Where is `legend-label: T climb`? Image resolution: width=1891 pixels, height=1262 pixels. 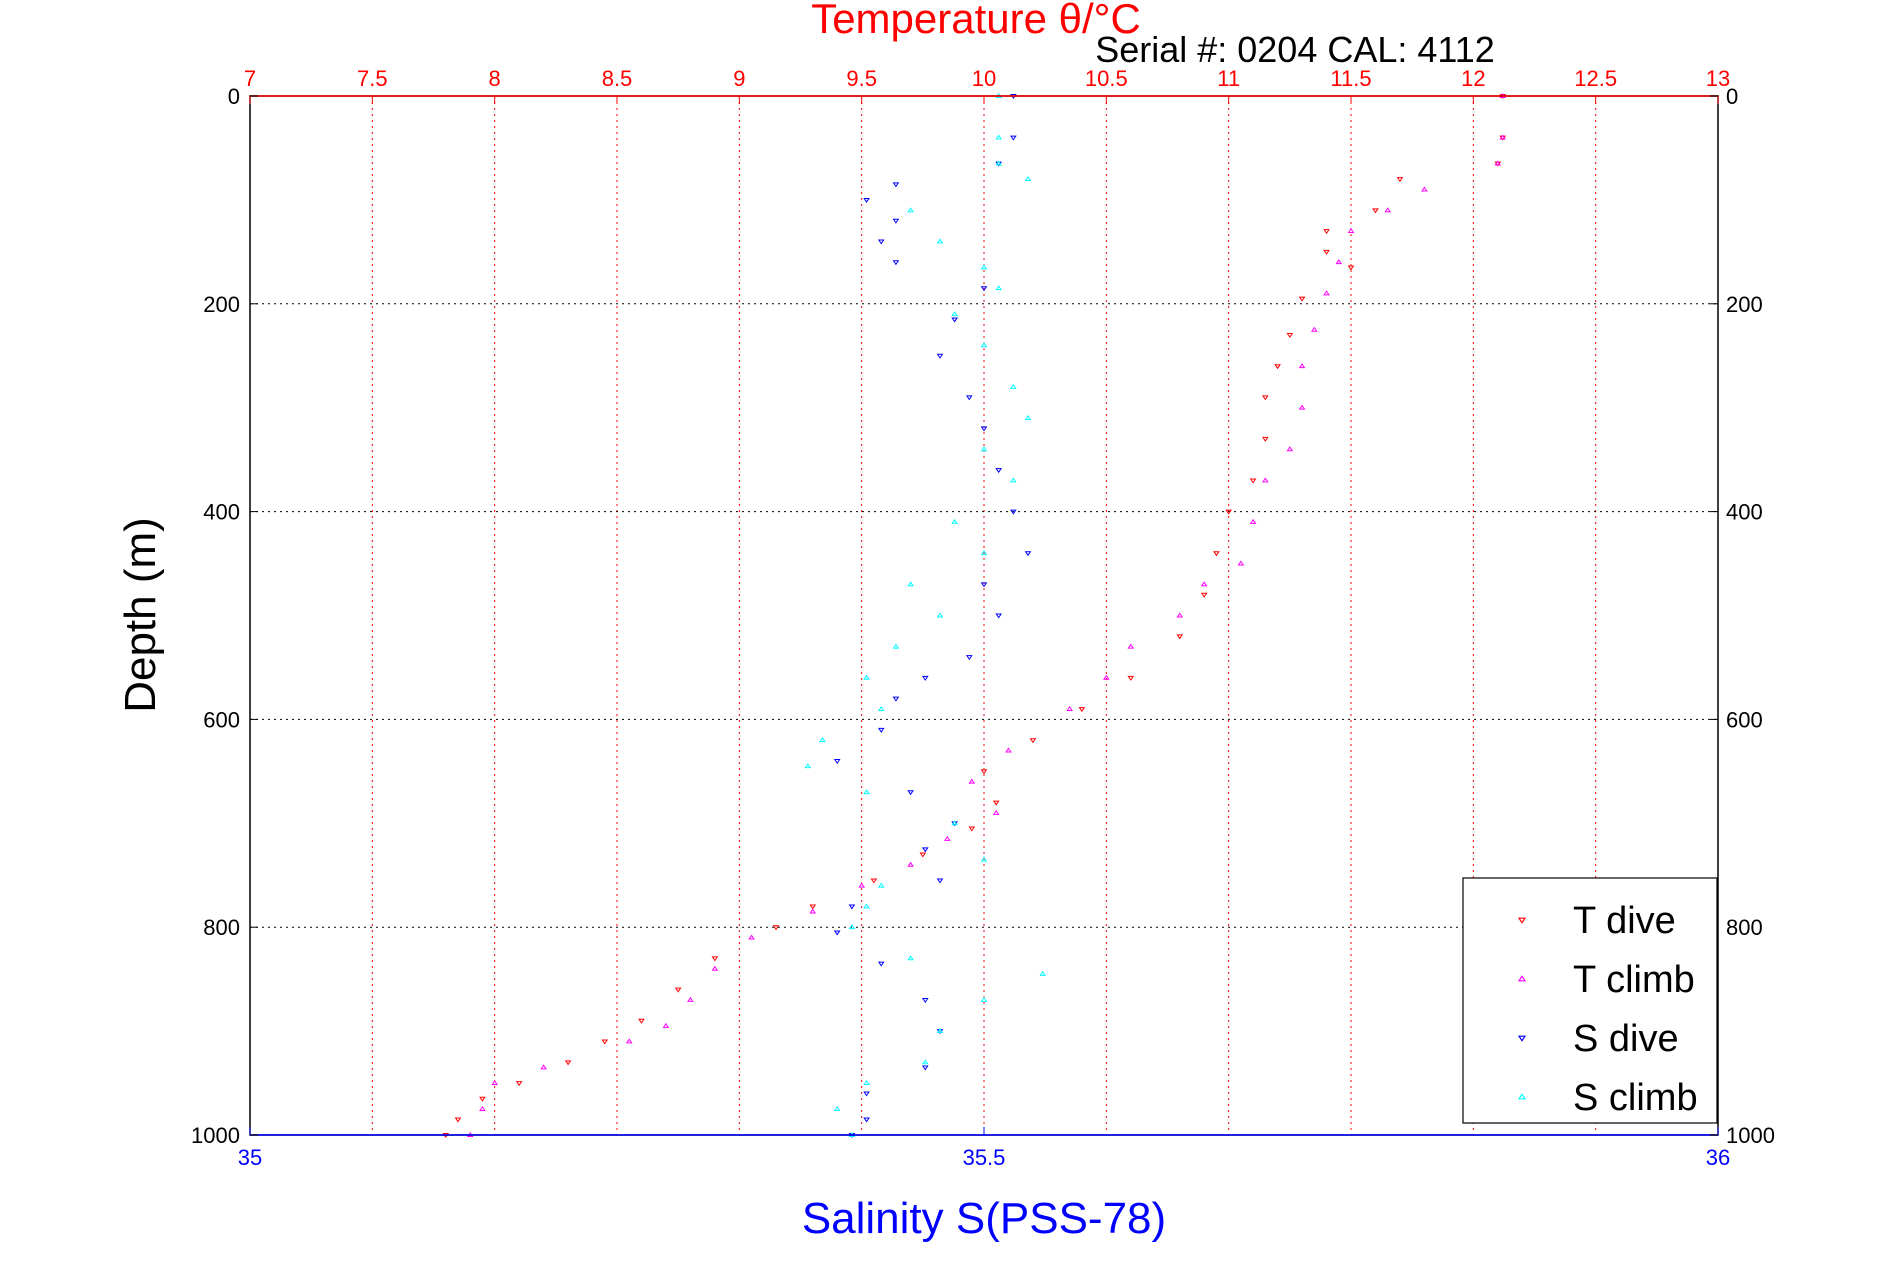
legend-label: T climb is located at coordinates (1634, 980).